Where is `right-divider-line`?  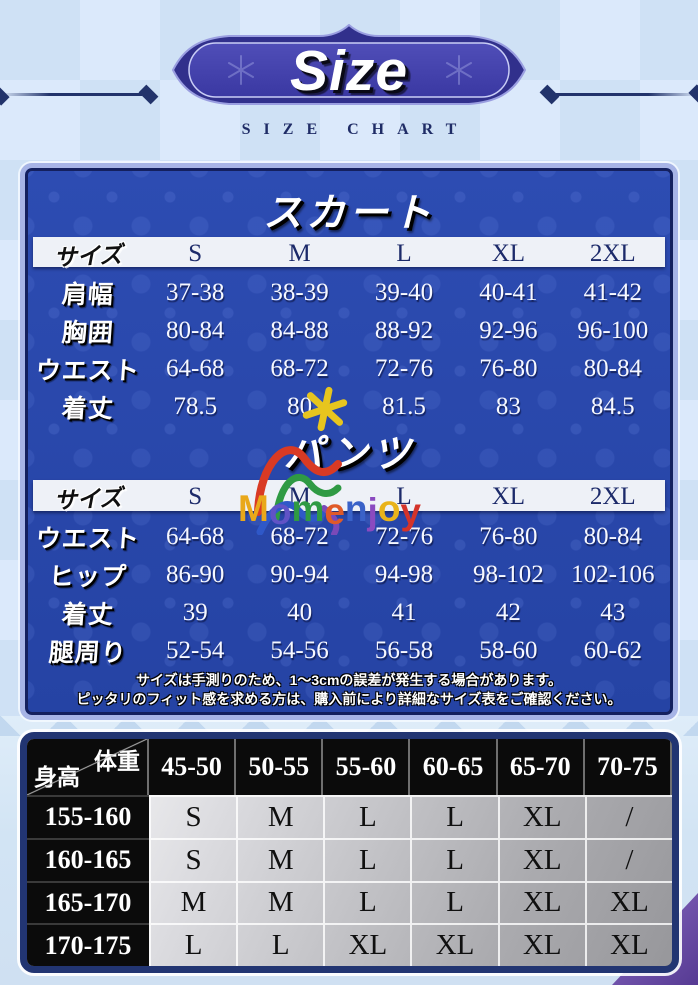
right-divider-line is located at coordinates (618, 94).